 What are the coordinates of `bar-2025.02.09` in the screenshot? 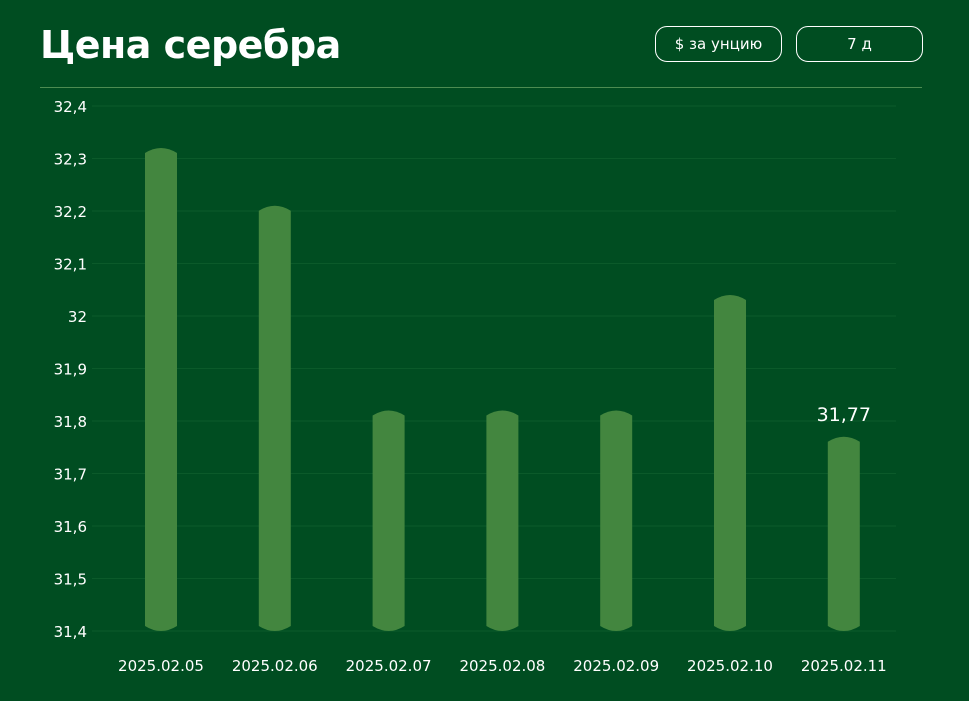 It's located at (616, 521).